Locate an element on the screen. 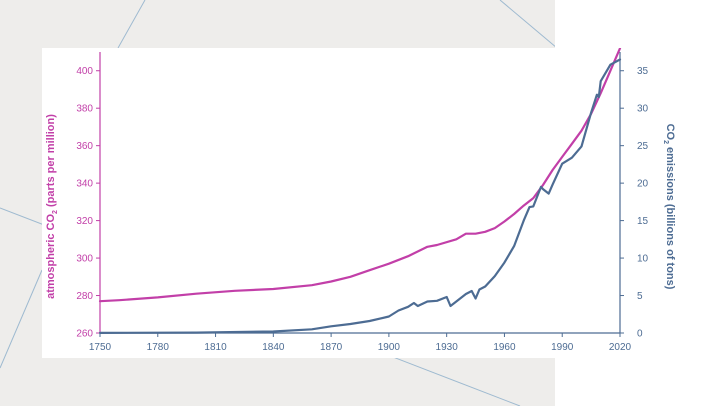 Image resolution: width=720 pixels, height=406 pixels. x-tick-label: 1840 is located at coordinates (273, 347).